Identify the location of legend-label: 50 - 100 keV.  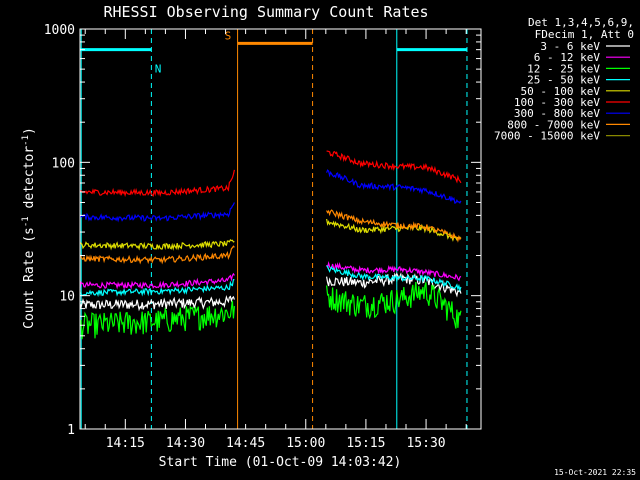
(561, 91).